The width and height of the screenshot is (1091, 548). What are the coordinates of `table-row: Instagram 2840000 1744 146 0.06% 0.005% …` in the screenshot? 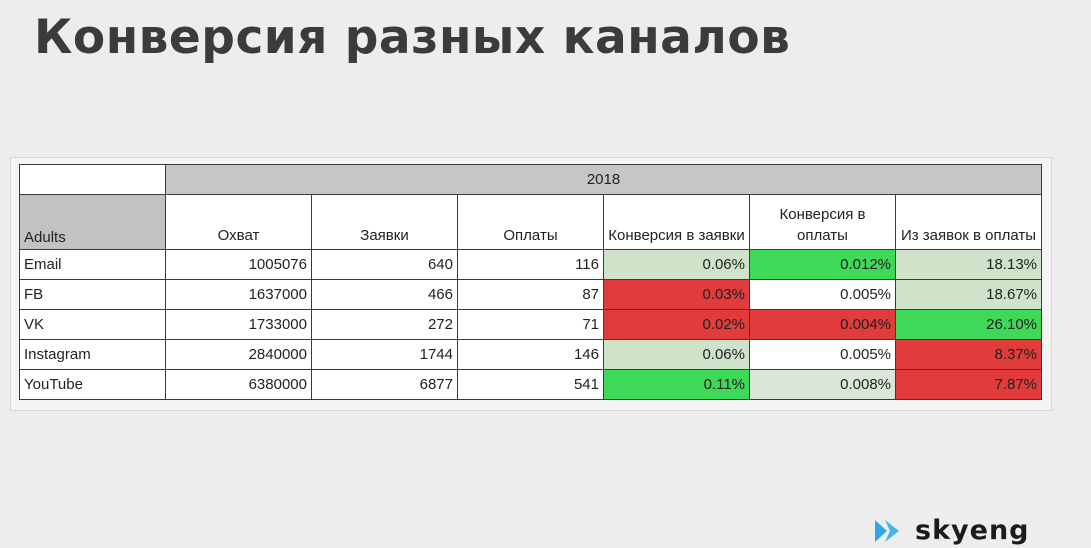 It's located at (530, 354).